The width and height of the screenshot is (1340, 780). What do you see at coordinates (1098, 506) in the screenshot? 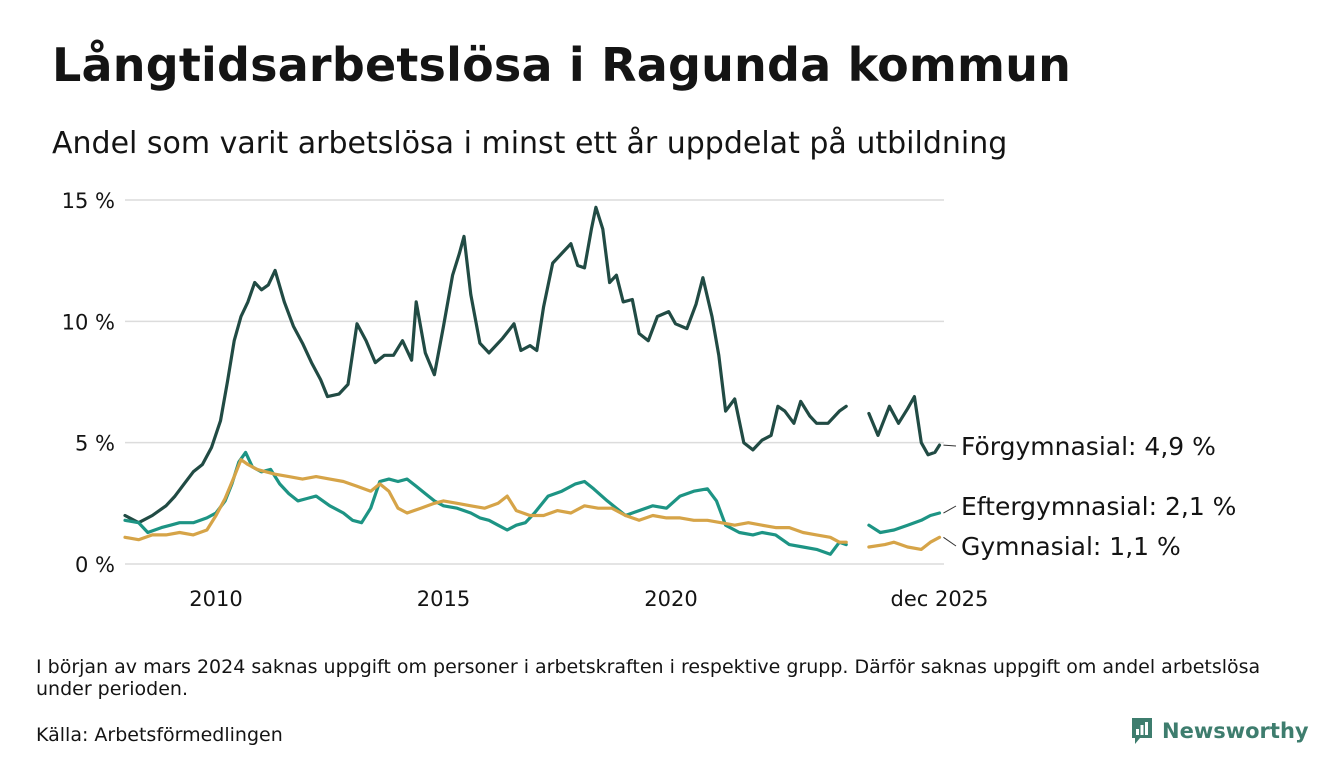
I see `series-end-label: Eftergymnasial: 2,1 %` at bounding box center [1098, 506].